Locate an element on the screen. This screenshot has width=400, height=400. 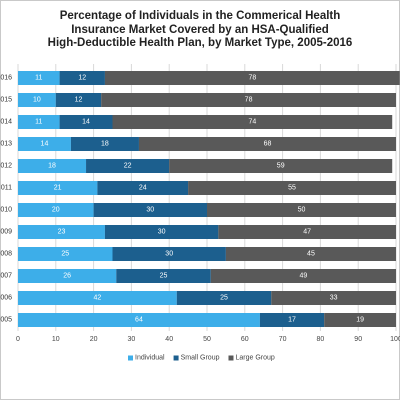
x-axis-ticks: 0 10 20 30 40 50 60 70 80 90 100 is located at coordinates (208, 339).